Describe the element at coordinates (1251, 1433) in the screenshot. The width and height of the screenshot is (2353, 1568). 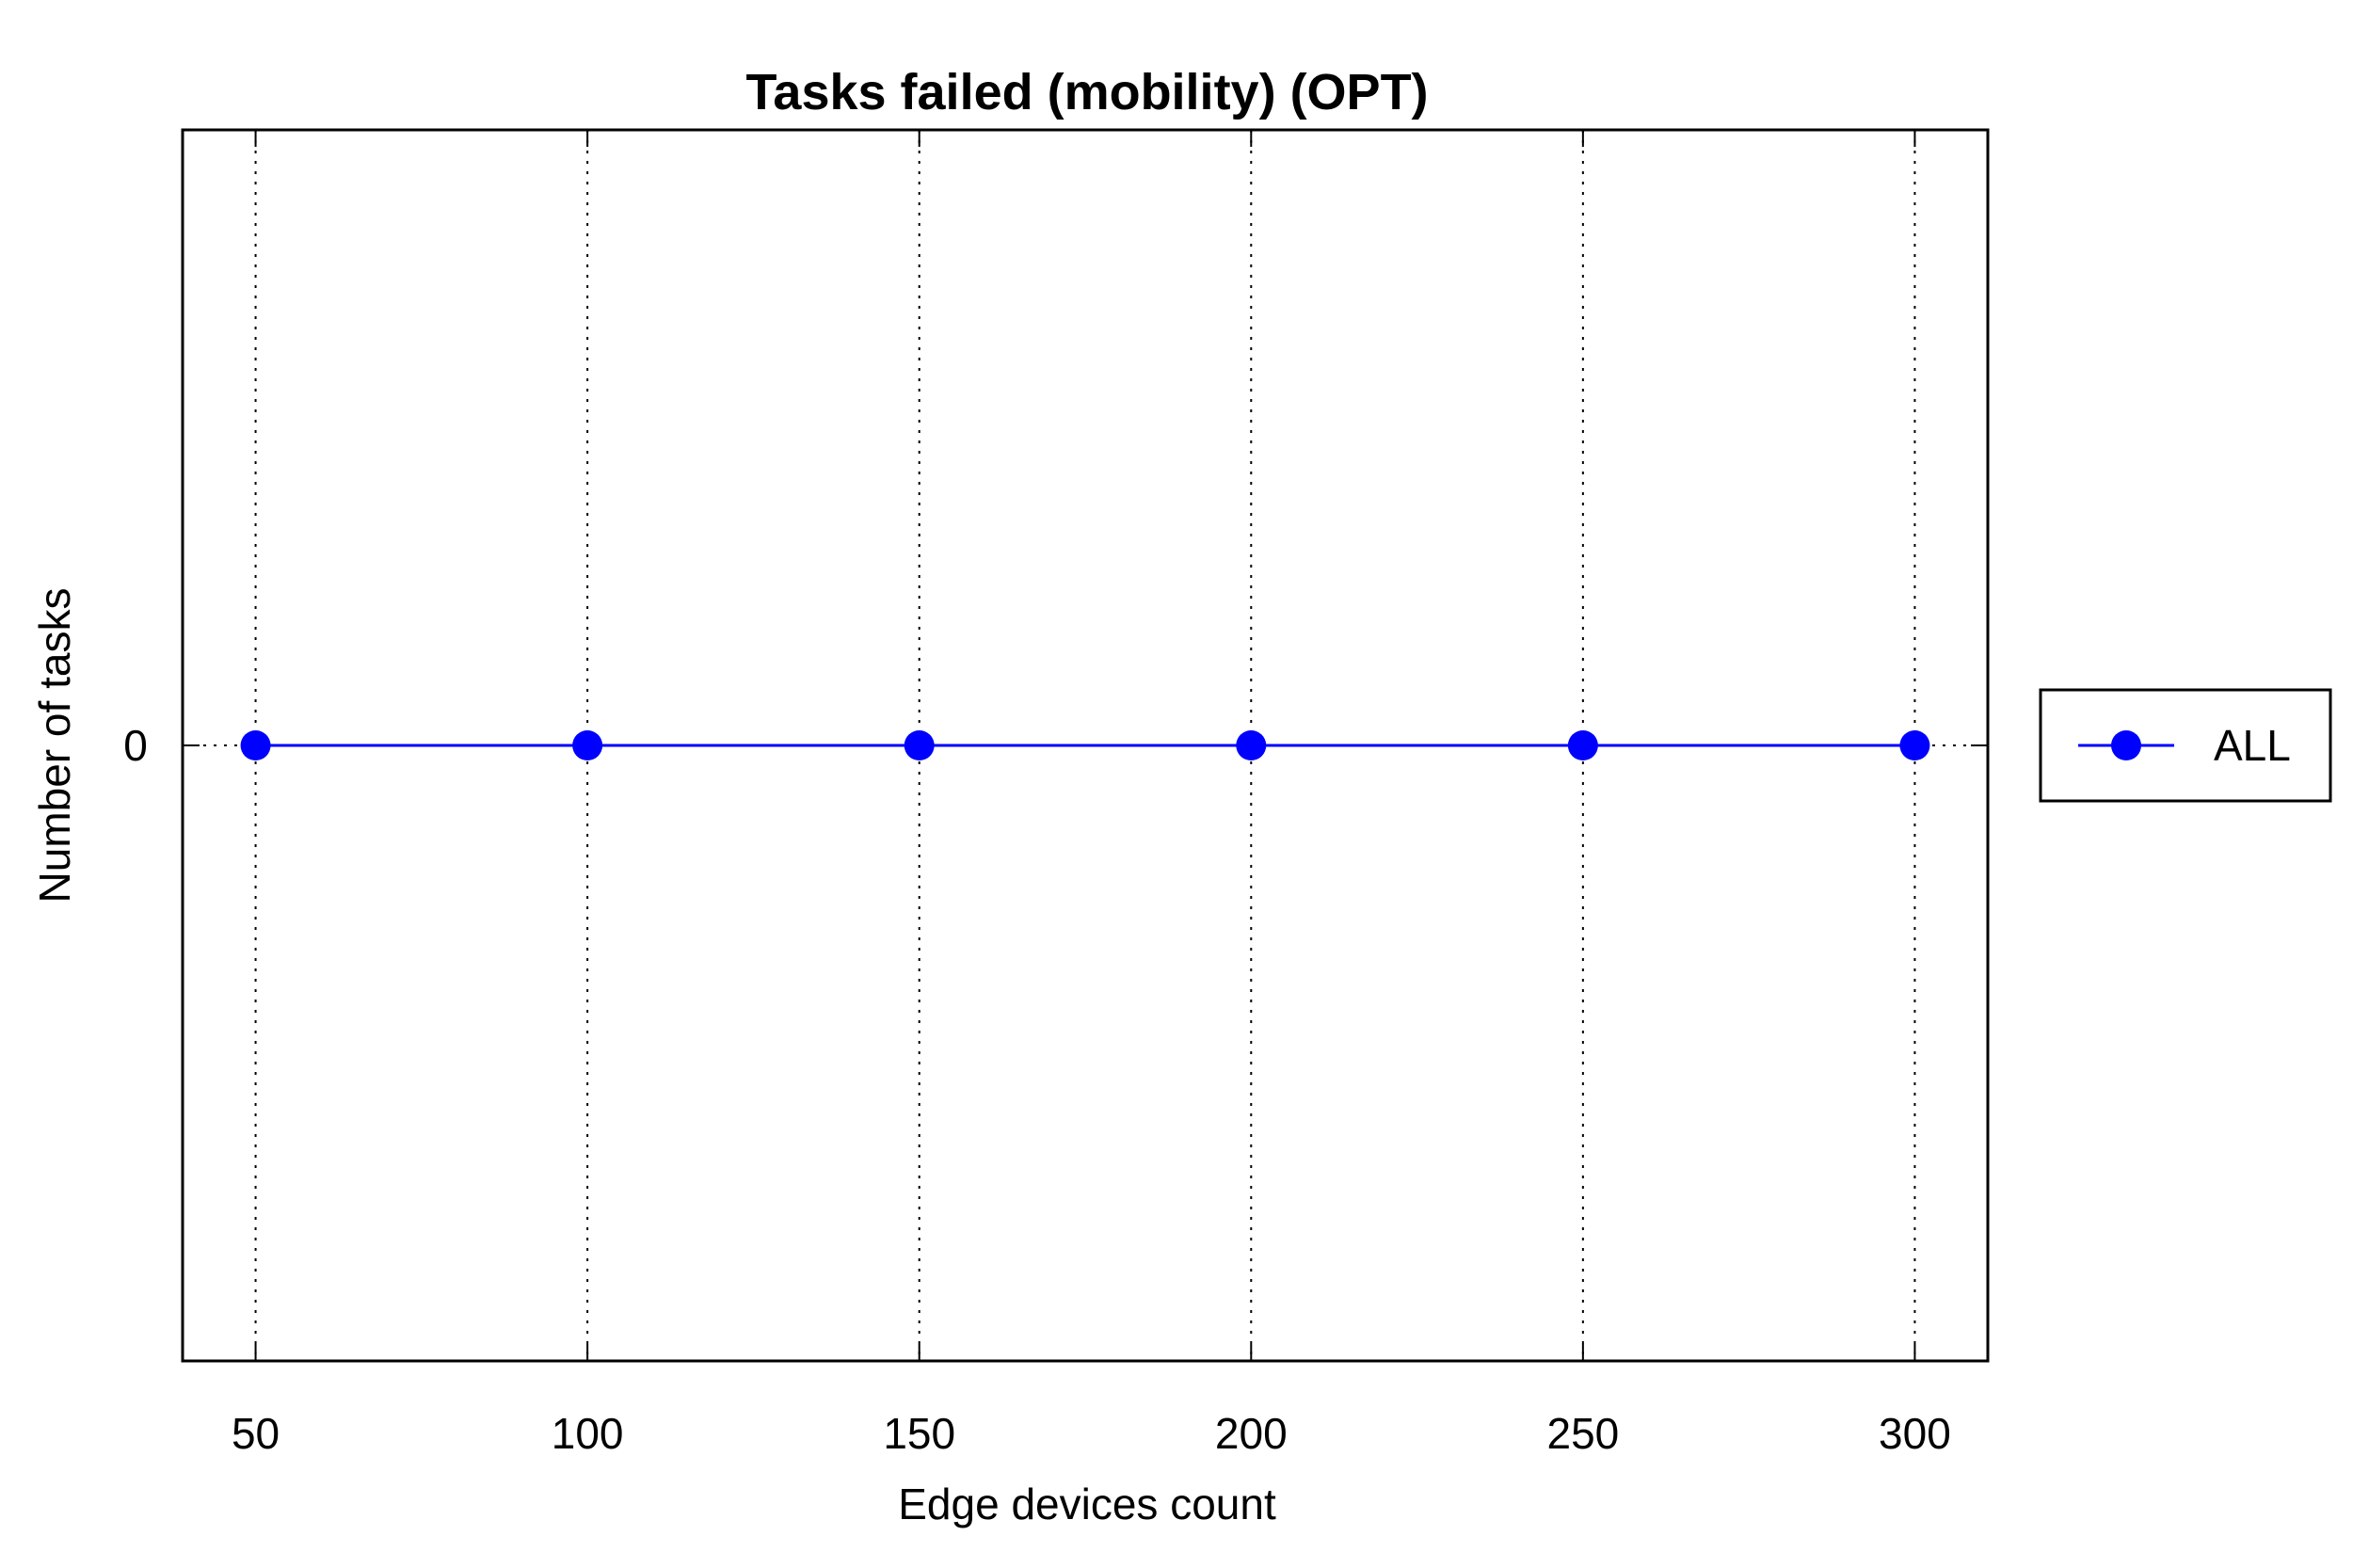
I see `x-tick-label: 200` at that location.